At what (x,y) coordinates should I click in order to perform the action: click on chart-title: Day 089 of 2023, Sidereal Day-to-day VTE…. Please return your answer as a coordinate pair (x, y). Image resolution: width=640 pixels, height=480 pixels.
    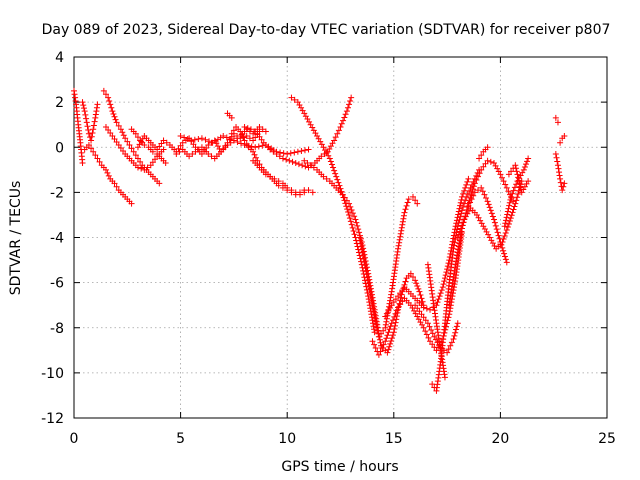
    Looking at the image, I should click on (326, 30).